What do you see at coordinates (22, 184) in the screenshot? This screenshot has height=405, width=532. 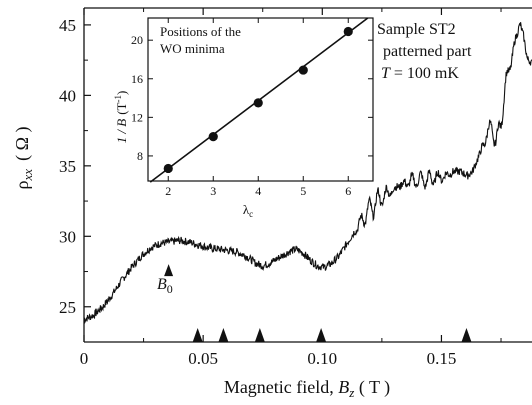 I see `main-y-axis-label-var: ρ` at bounding box center [22, 184].